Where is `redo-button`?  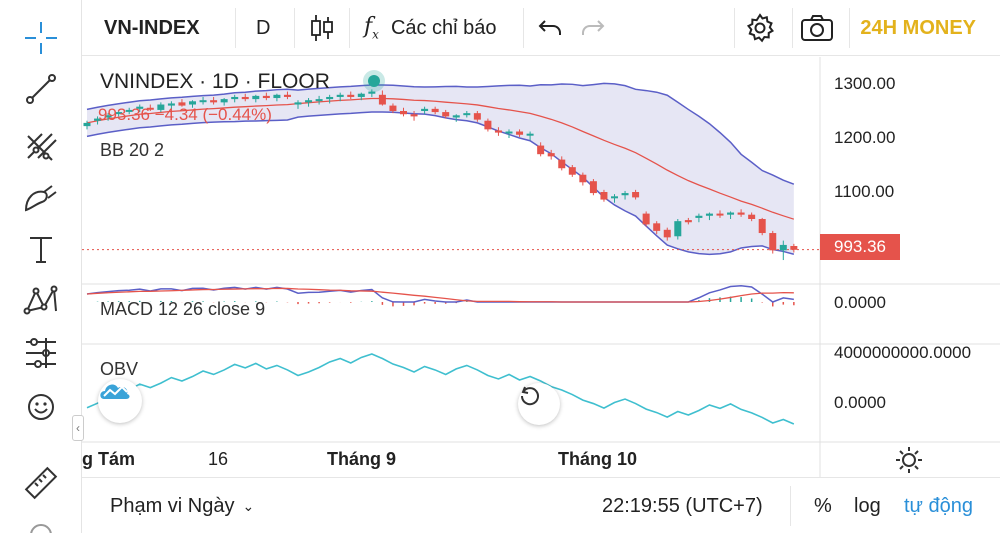 redo-button is located at coordinates (593, 28).